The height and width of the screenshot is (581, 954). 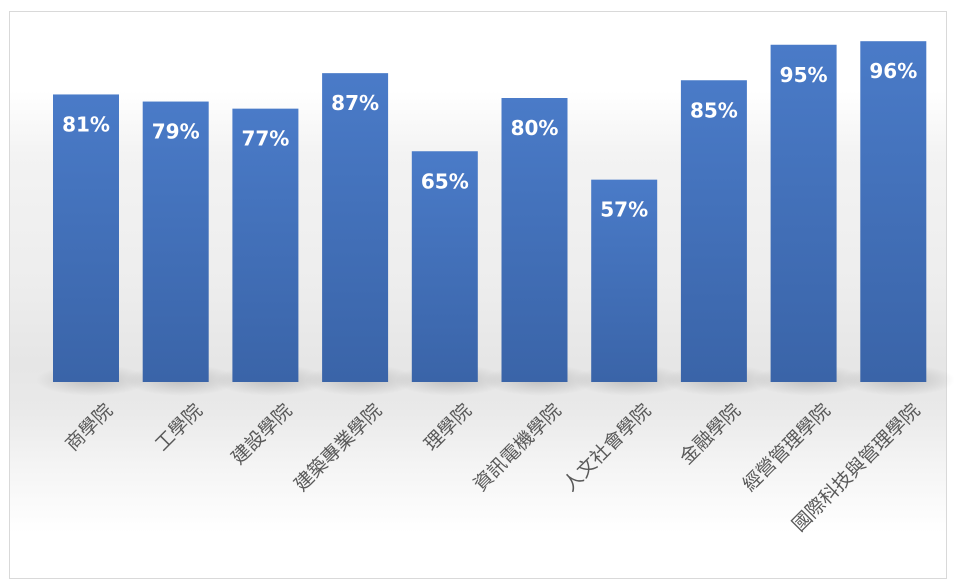 I want to click on category-label-2: 工學院, so click(x=179, y=428).